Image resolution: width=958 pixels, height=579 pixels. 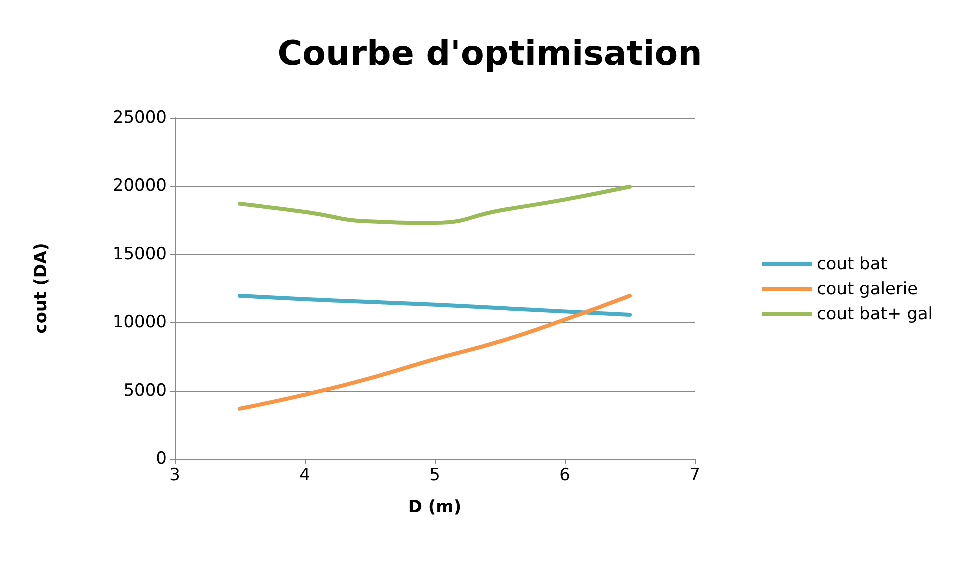 I want to click on x-tick-label: 7, so click(x=695, y=476).